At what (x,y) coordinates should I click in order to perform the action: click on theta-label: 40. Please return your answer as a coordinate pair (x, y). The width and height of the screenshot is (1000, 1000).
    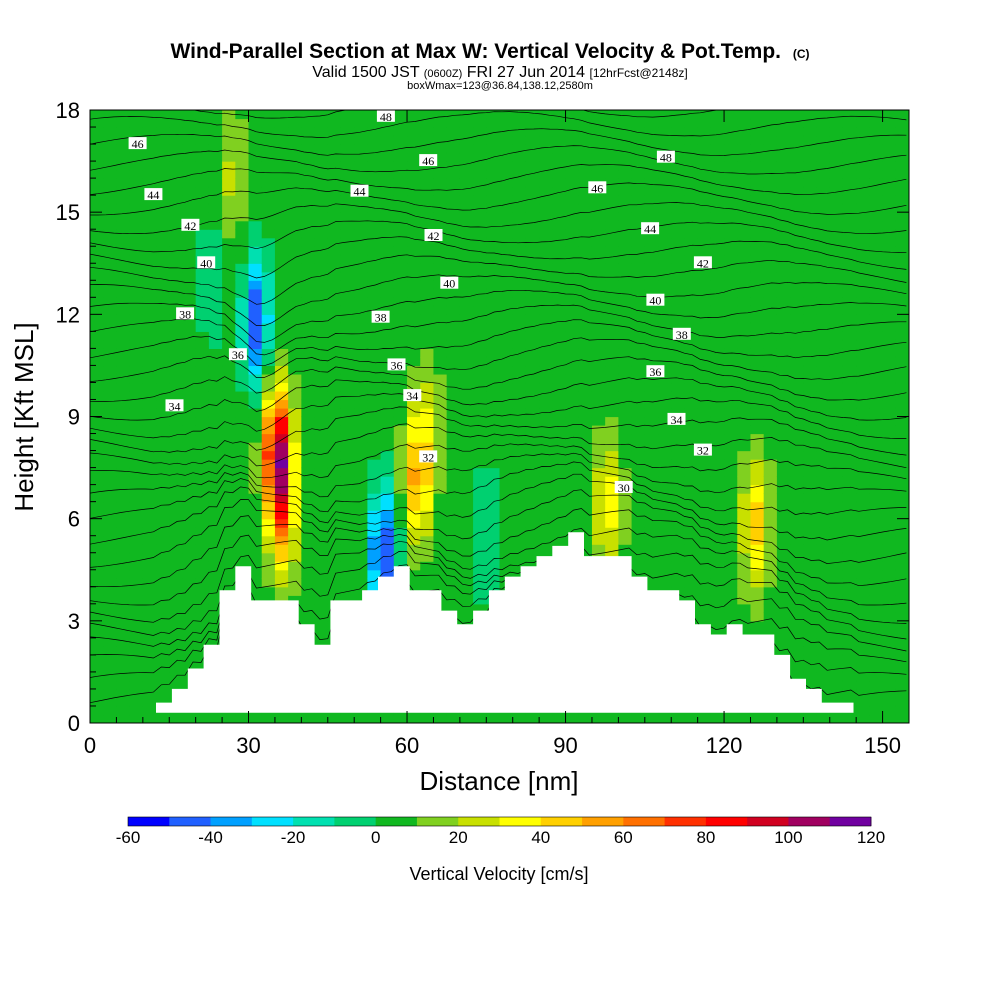
    Looking at the image, I should click on (206, 263).